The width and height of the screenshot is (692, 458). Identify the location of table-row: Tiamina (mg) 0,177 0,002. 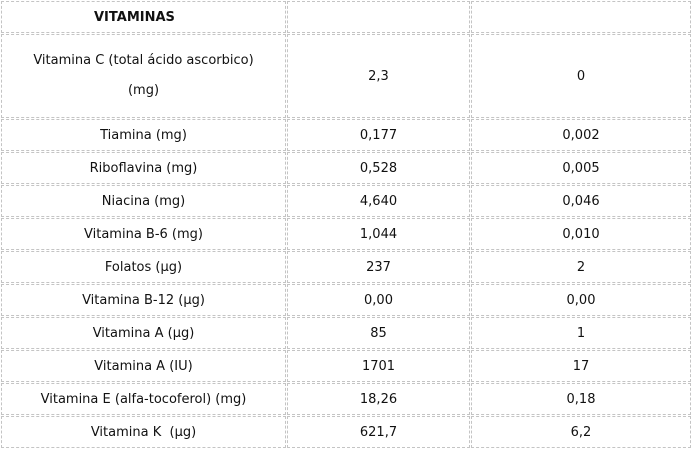
(346, 135).